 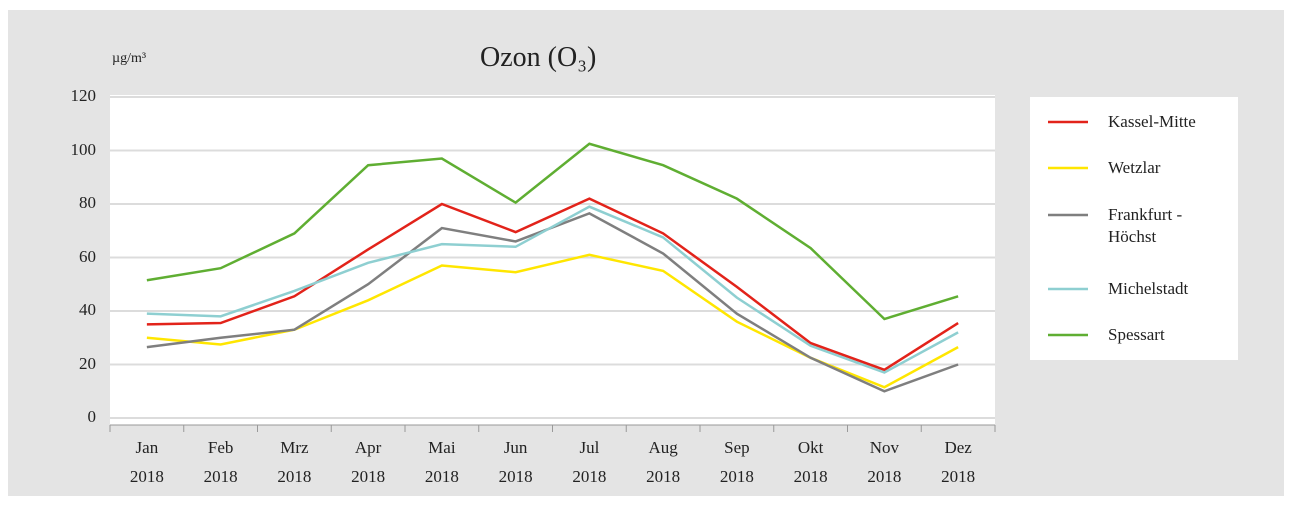 I want to click on legend-box, so click(x=1134, y=228).